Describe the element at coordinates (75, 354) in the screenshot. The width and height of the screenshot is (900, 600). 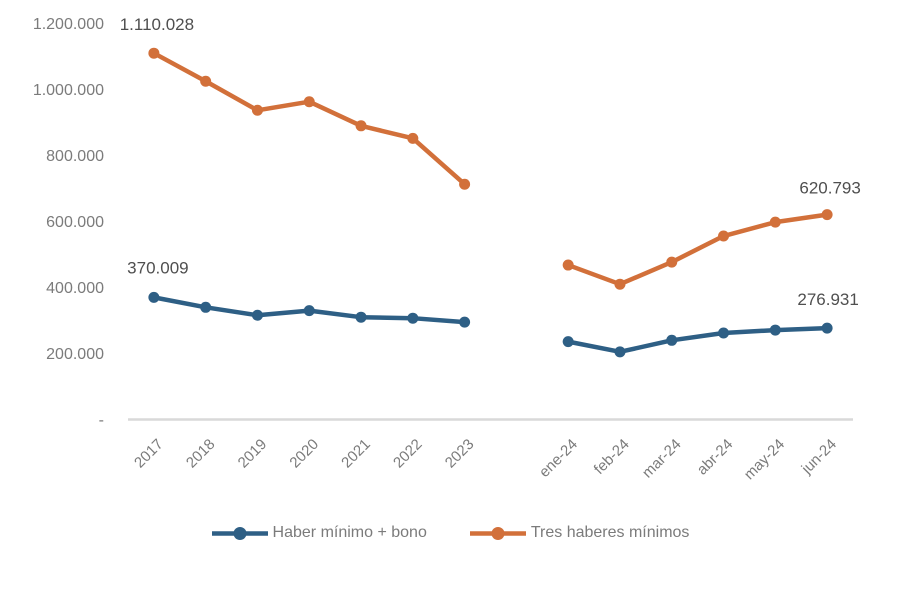
I see `y-axis-tick-label: 200.000` at that location.